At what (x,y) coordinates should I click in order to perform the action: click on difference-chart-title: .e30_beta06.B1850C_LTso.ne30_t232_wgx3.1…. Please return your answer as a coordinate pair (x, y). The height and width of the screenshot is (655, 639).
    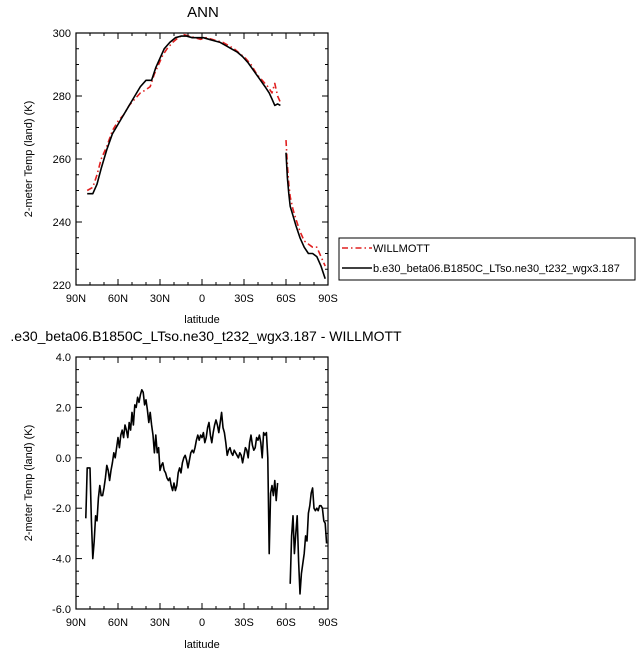
    Looking at the image, I should click on (206, 336).